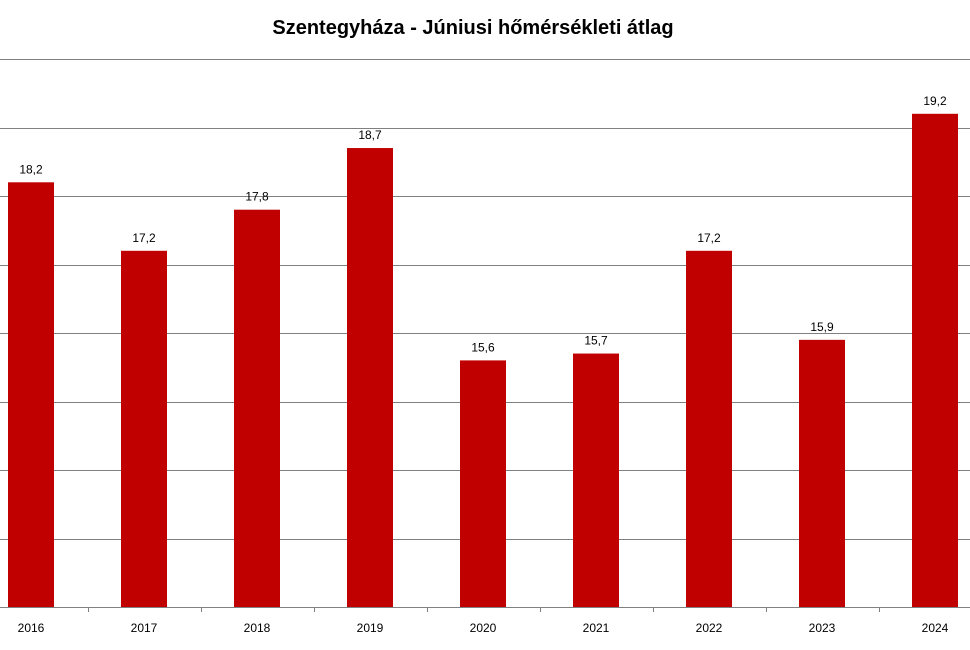  Describe the element at coordinates (935, 101) in the screenshot. I see `data-label-2024: 19,2` at that location.